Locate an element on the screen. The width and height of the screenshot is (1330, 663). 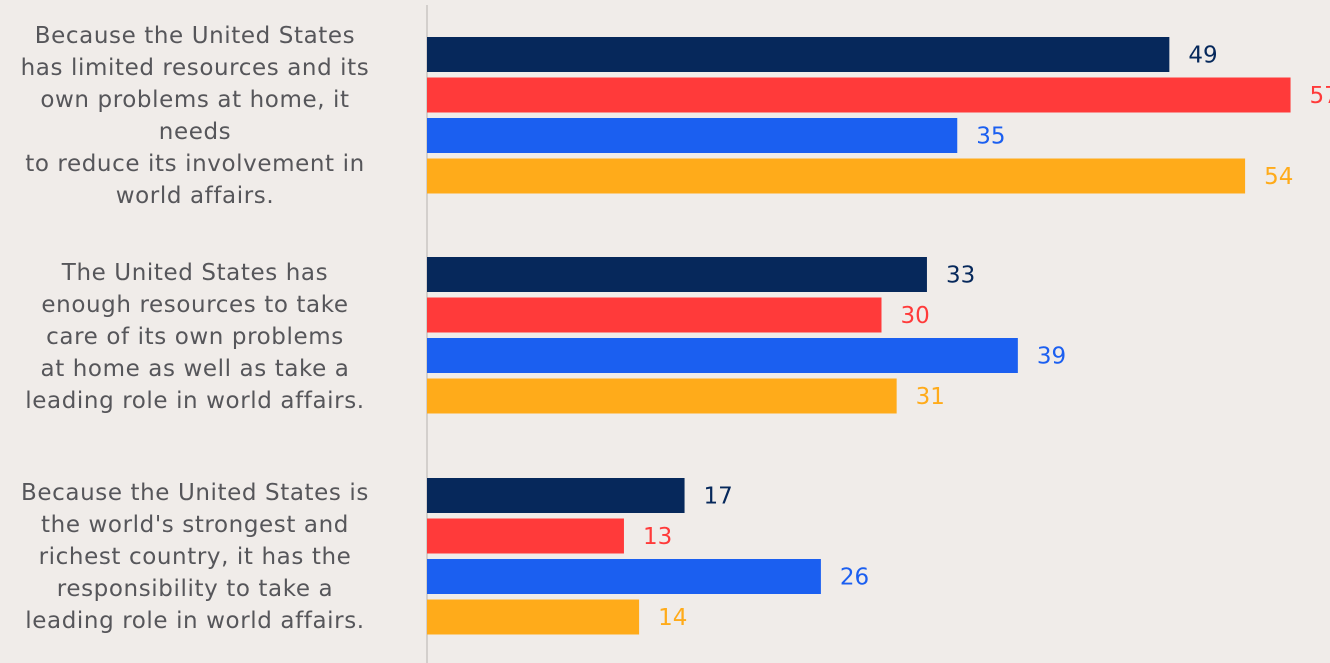
value-label: 13 is located at coordinates (657, 537).